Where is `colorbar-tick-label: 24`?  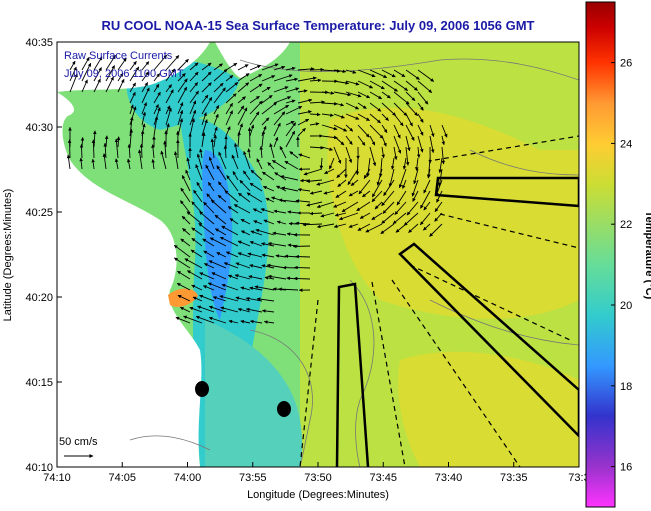
colorbar-tick-label: 24 is located at coordinates (626, 144).